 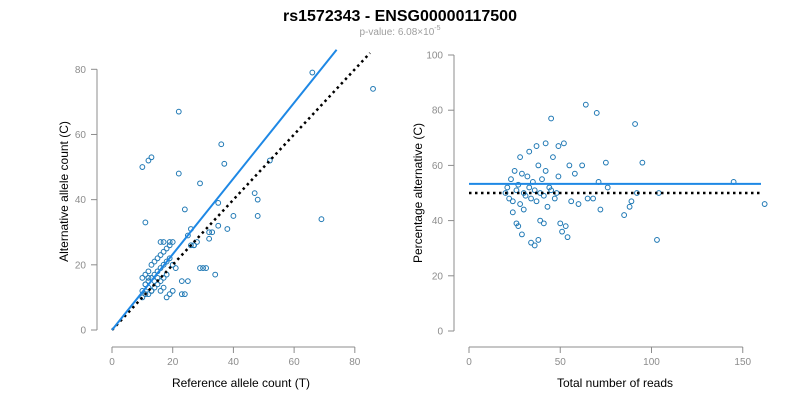 I want to click on x-axis-label: Total number of reads, so click(x=615, y=383).